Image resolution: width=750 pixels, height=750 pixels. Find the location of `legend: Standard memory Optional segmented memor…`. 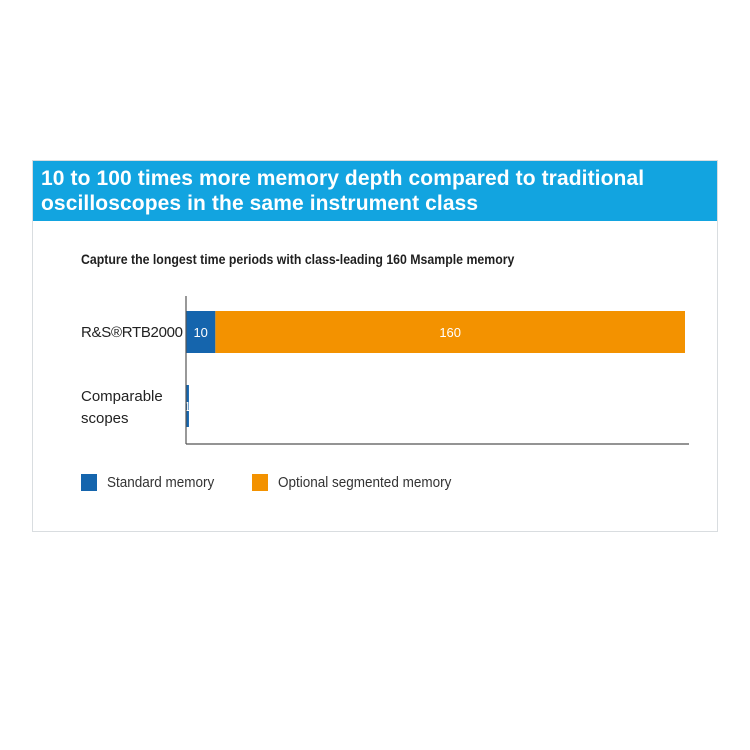

legend: Standard memory Optional segmented memor… is located at coordinates (289, 482).